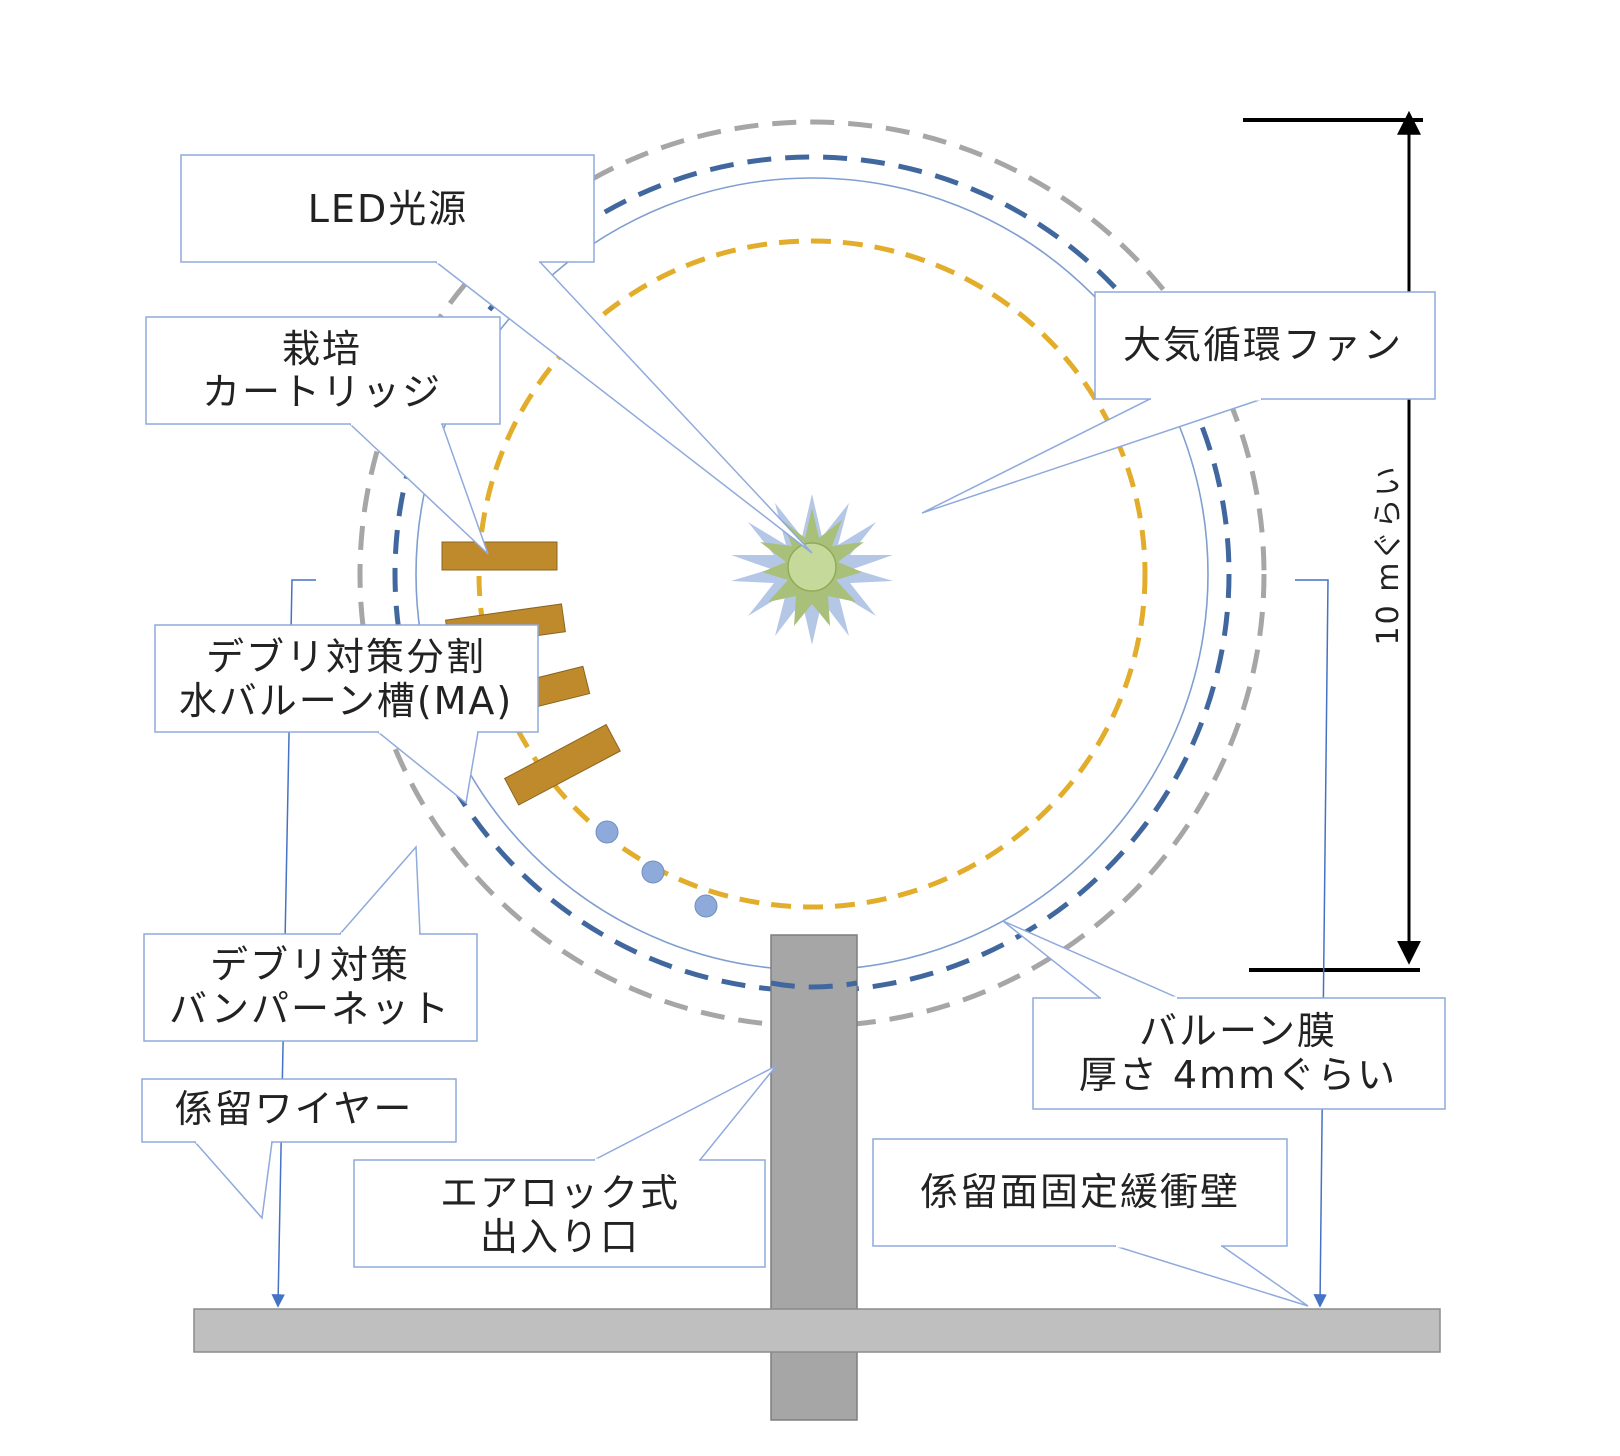 This screenshot has width=1620, height=1456. What do you see at coordinates (388, 209) in the screenshot?
I see `led-label: LED光源` at bounding box center [388, 209].